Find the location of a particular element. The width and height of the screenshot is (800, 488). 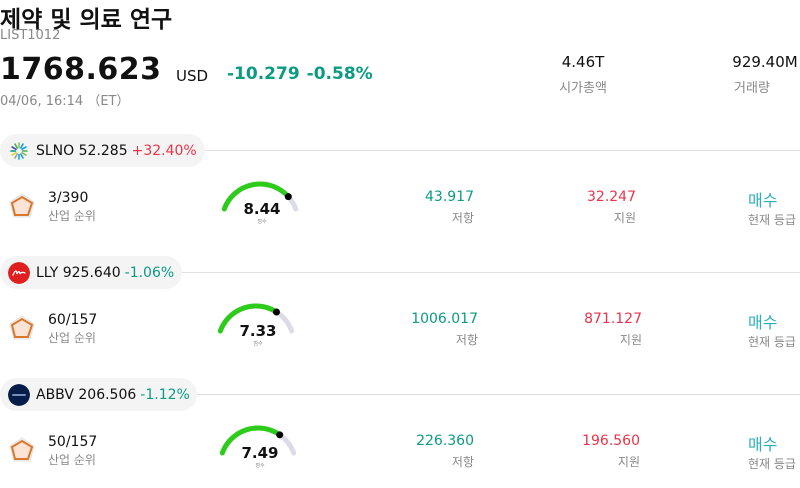

stock-ticker-pill: ABBV 206.506 -1.12% is located at coordinates (98, 394).